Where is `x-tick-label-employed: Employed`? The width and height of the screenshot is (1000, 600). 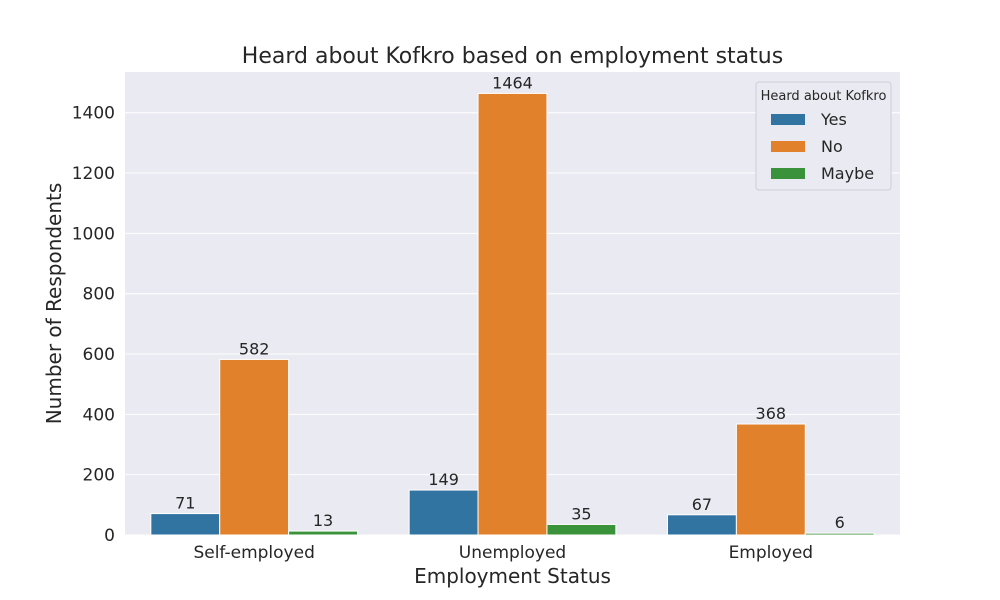
x-tick-label-employed: Employed is located at coordinates (771, 553).